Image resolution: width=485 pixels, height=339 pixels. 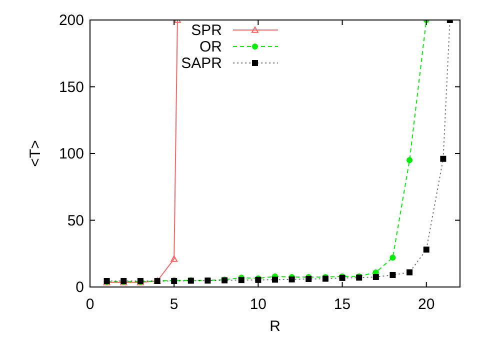 What do you see at coordinates (80, 287) in the screenshot?
I see `y-tick-label: 0` at bounding box center [80, 287].